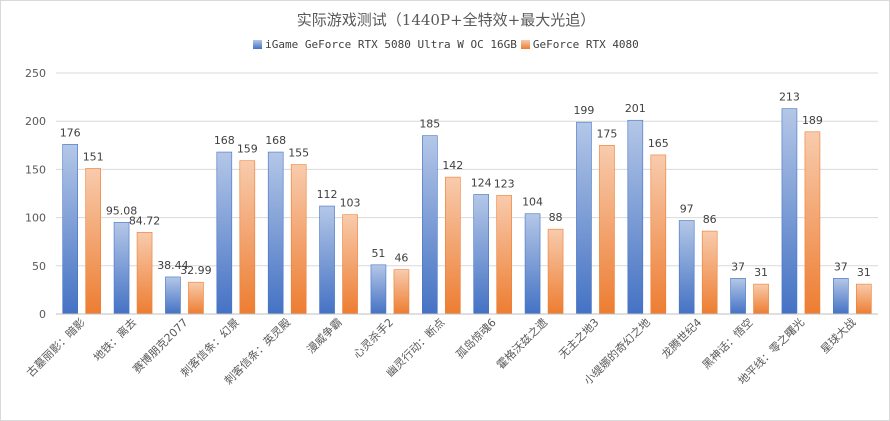 This screenshot has height=421, width=890. What do you see at coordinates (476, 338) in the screenshot?
I see `x-category-label: 孤岛惊魂6` at bounding box center [476, 338].